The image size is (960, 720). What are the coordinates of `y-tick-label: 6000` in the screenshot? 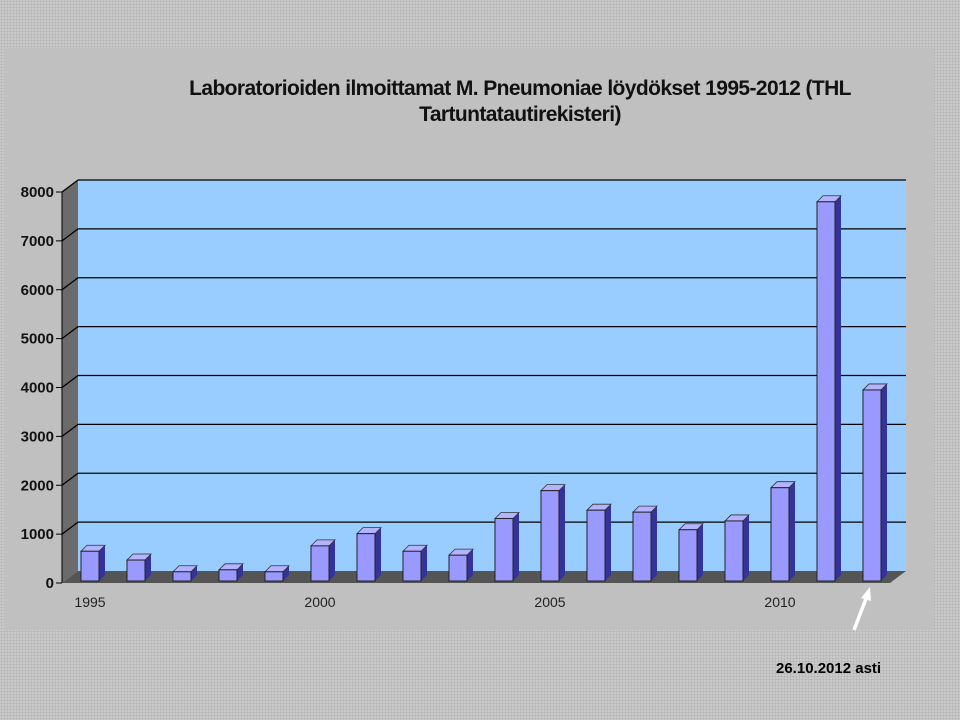 It's located at (37, 290).